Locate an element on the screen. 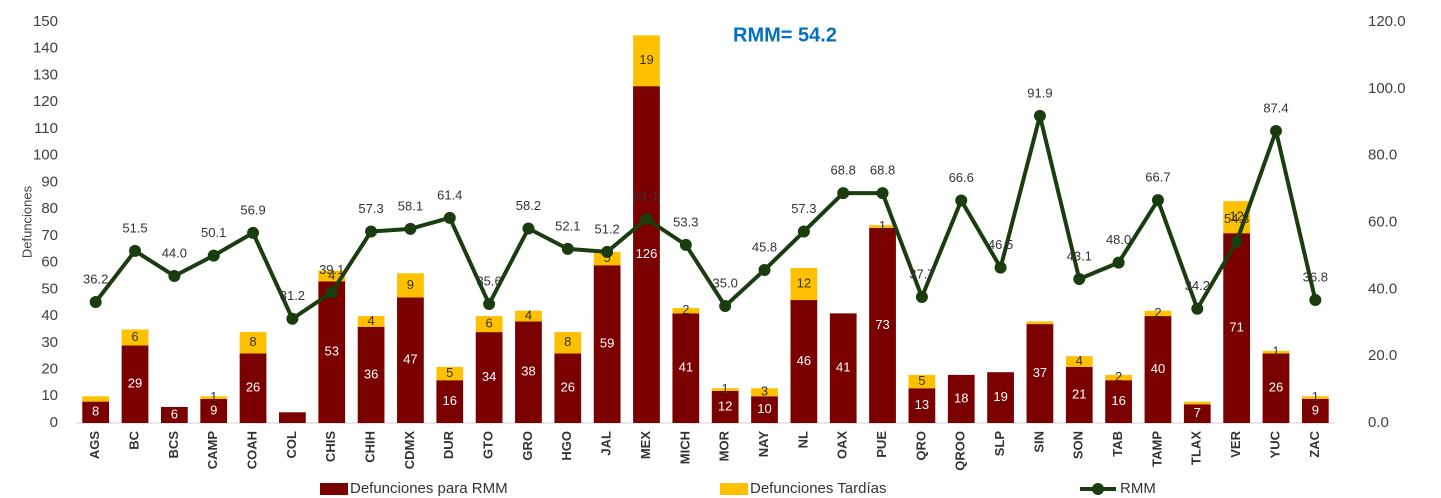 The height and width of the screenshot is (498, 1441). x-tick-label: NL is located at coordinates (802, 439).